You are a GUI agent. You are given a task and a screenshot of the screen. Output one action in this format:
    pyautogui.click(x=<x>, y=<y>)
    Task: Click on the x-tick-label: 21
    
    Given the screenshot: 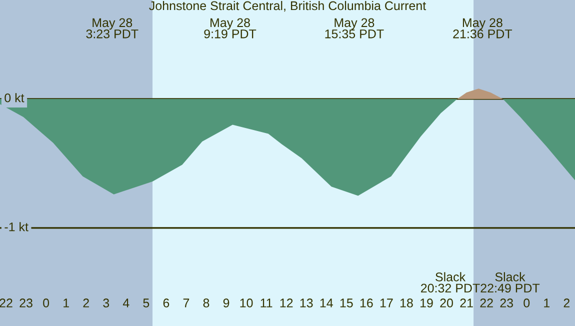 What is the action you would take?
    pyautogui.click(x=466, y=303)
    